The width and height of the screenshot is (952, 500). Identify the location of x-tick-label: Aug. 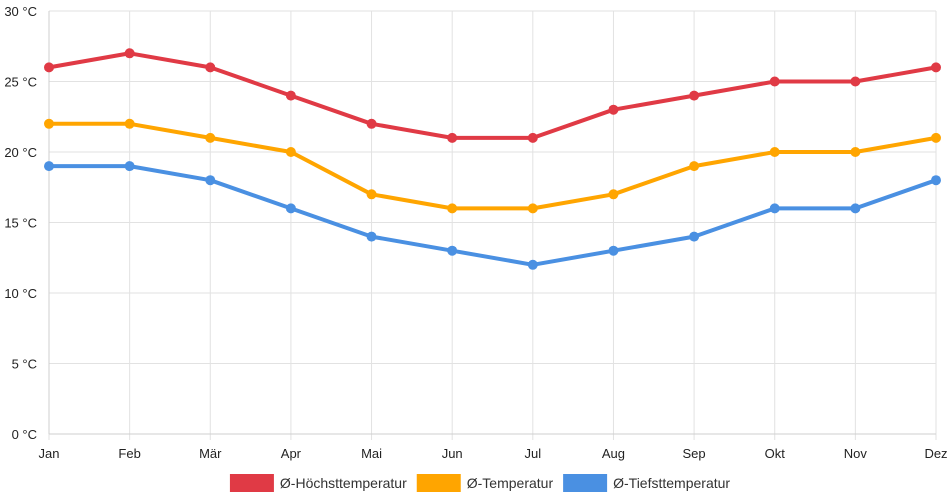
(613, 453).